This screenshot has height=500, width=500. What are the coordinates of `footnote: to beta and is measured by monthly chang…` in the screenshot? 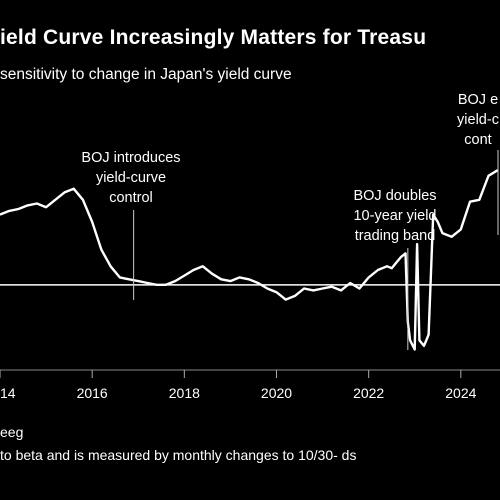 It's located at (178, 455).